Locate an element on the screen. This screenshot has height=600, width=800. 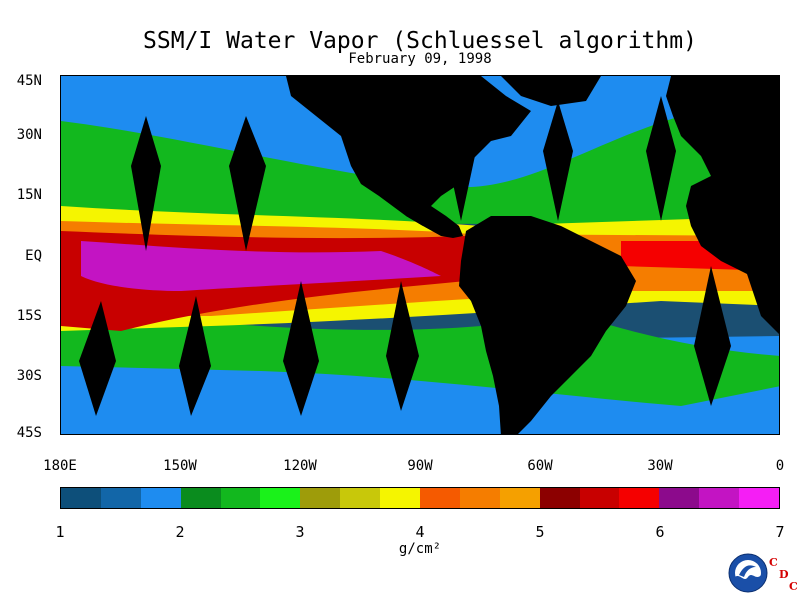
cdc-letter-c2: C is located at coordinates (793, 586).